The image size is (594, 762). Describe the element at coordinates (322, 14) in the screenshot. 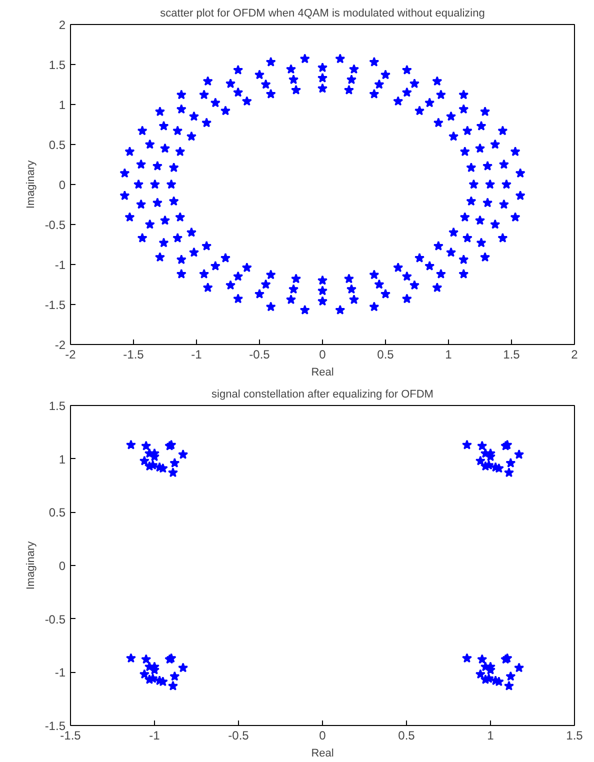

I see `chart-title: scatter plot for OFDM when 4QAM is modulated without equalizing` at that location.